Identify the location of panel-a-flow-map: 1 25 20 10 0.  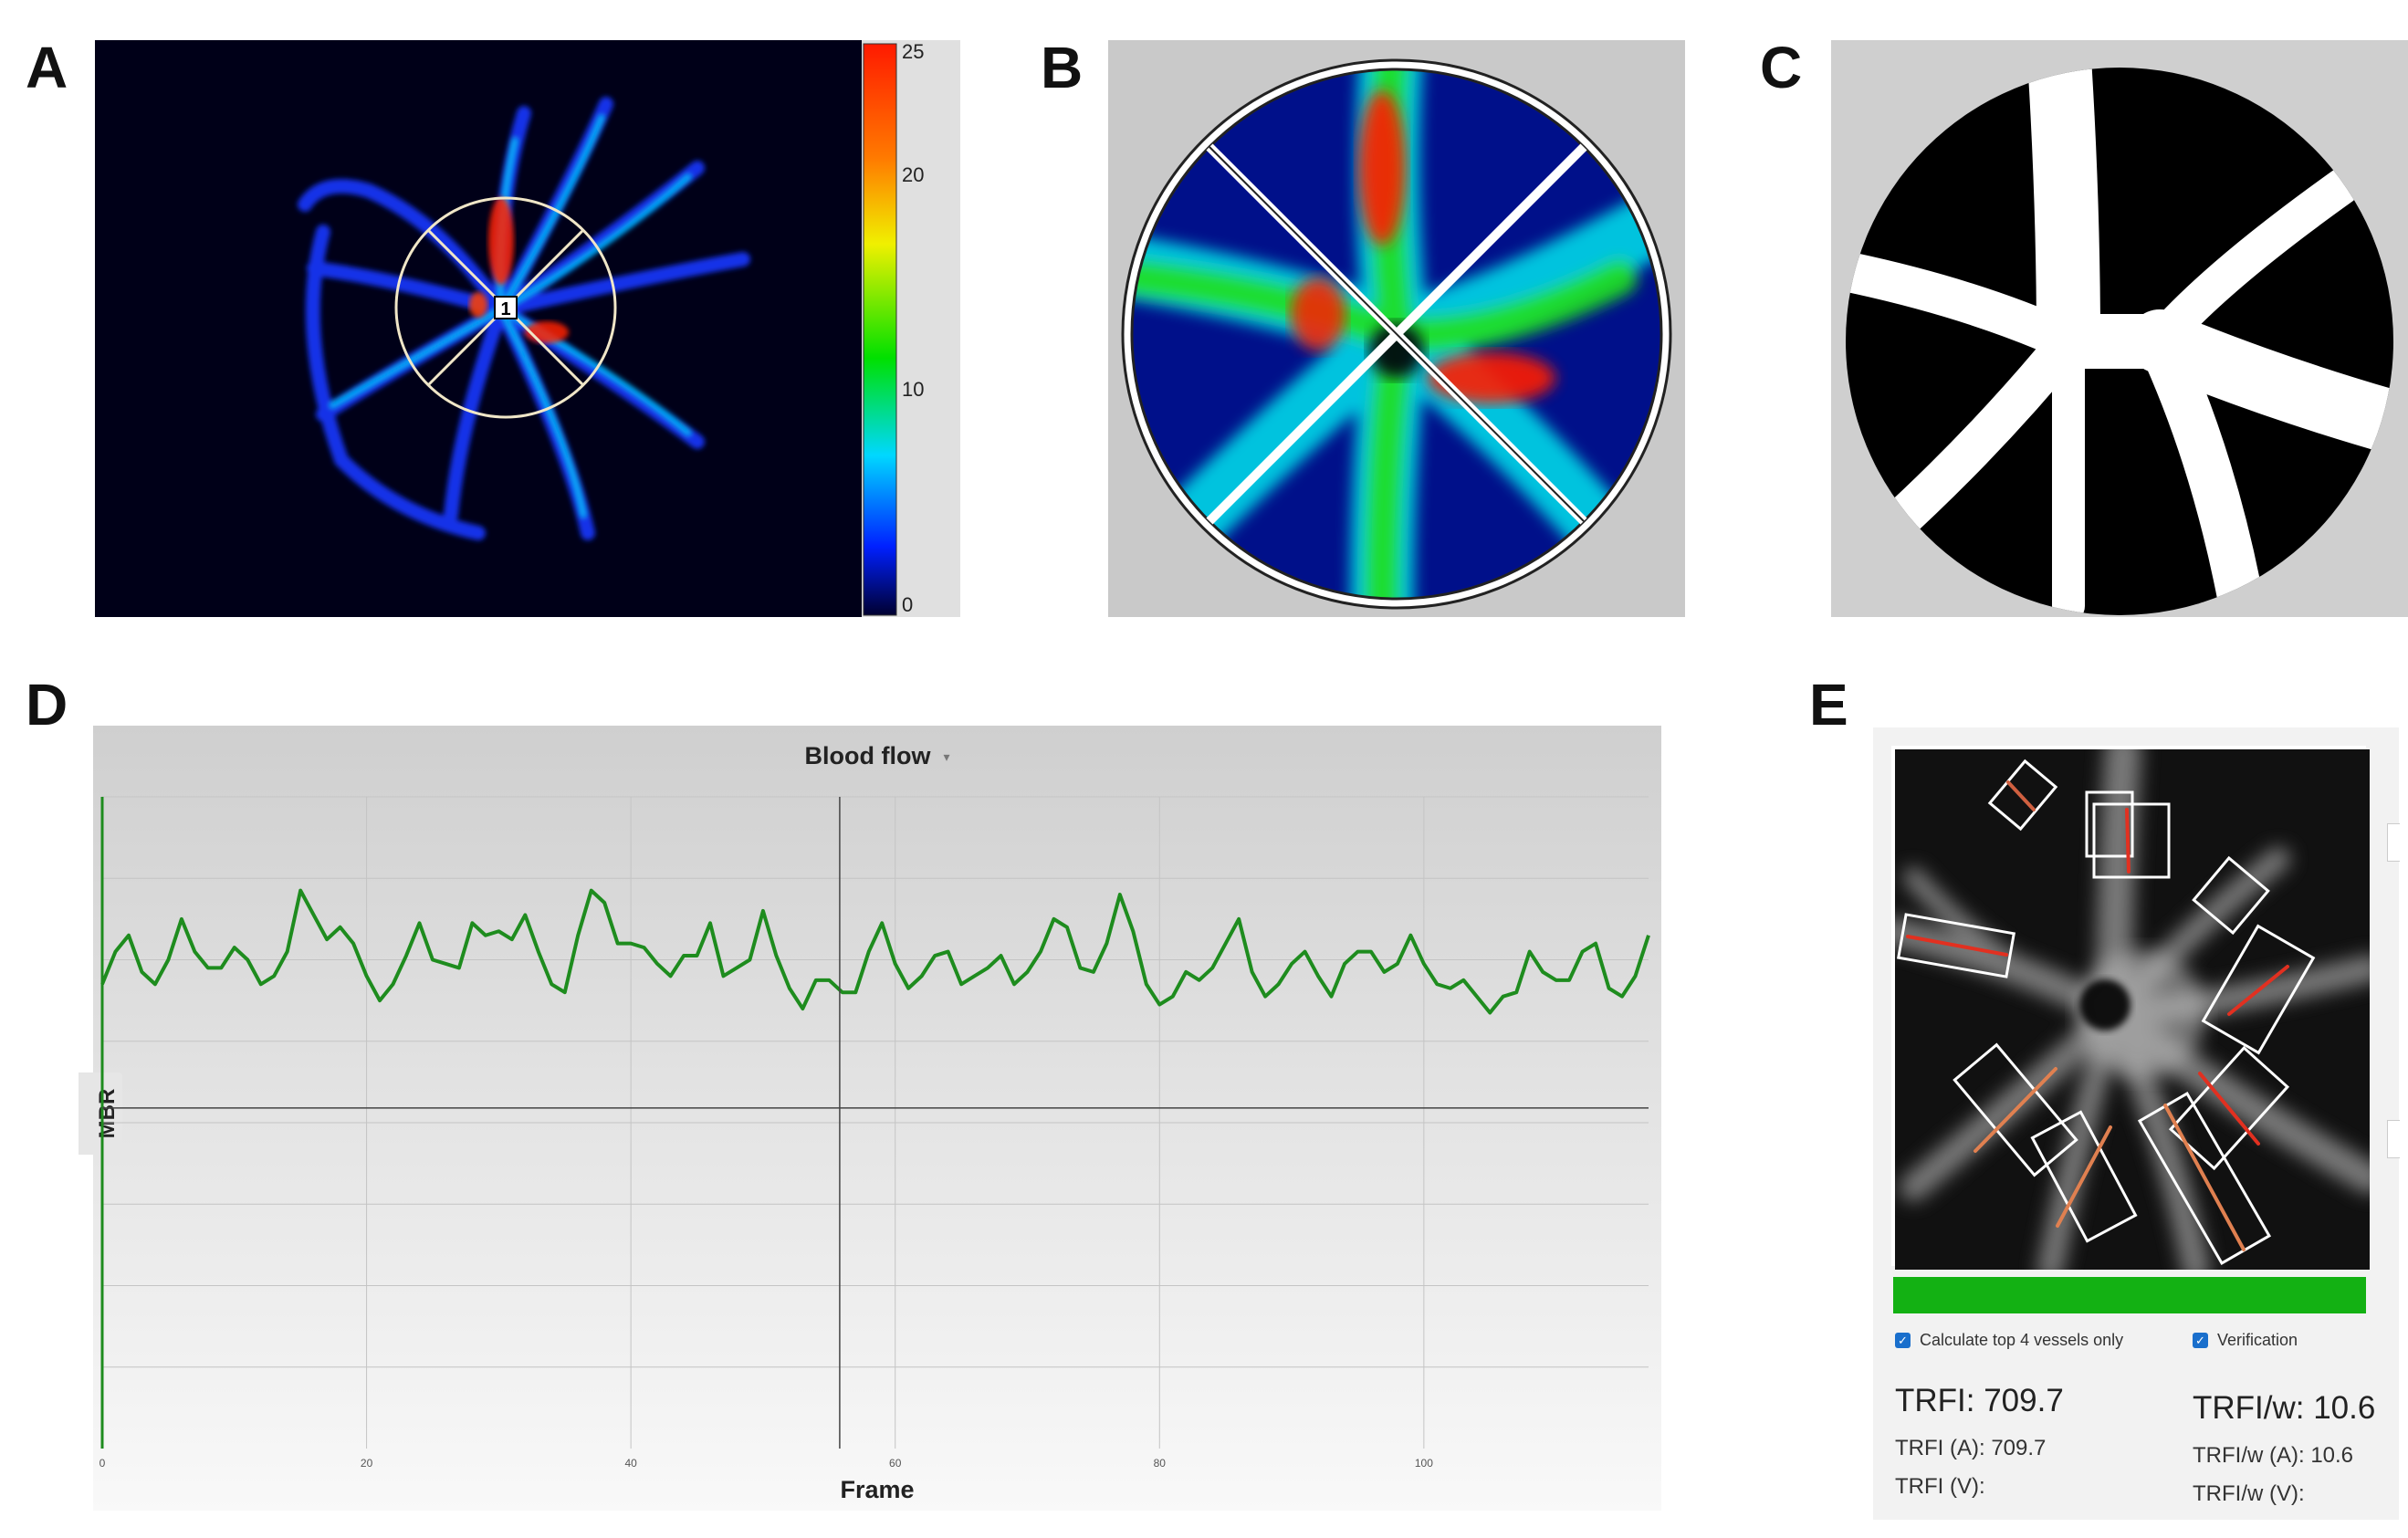
(528, 329).